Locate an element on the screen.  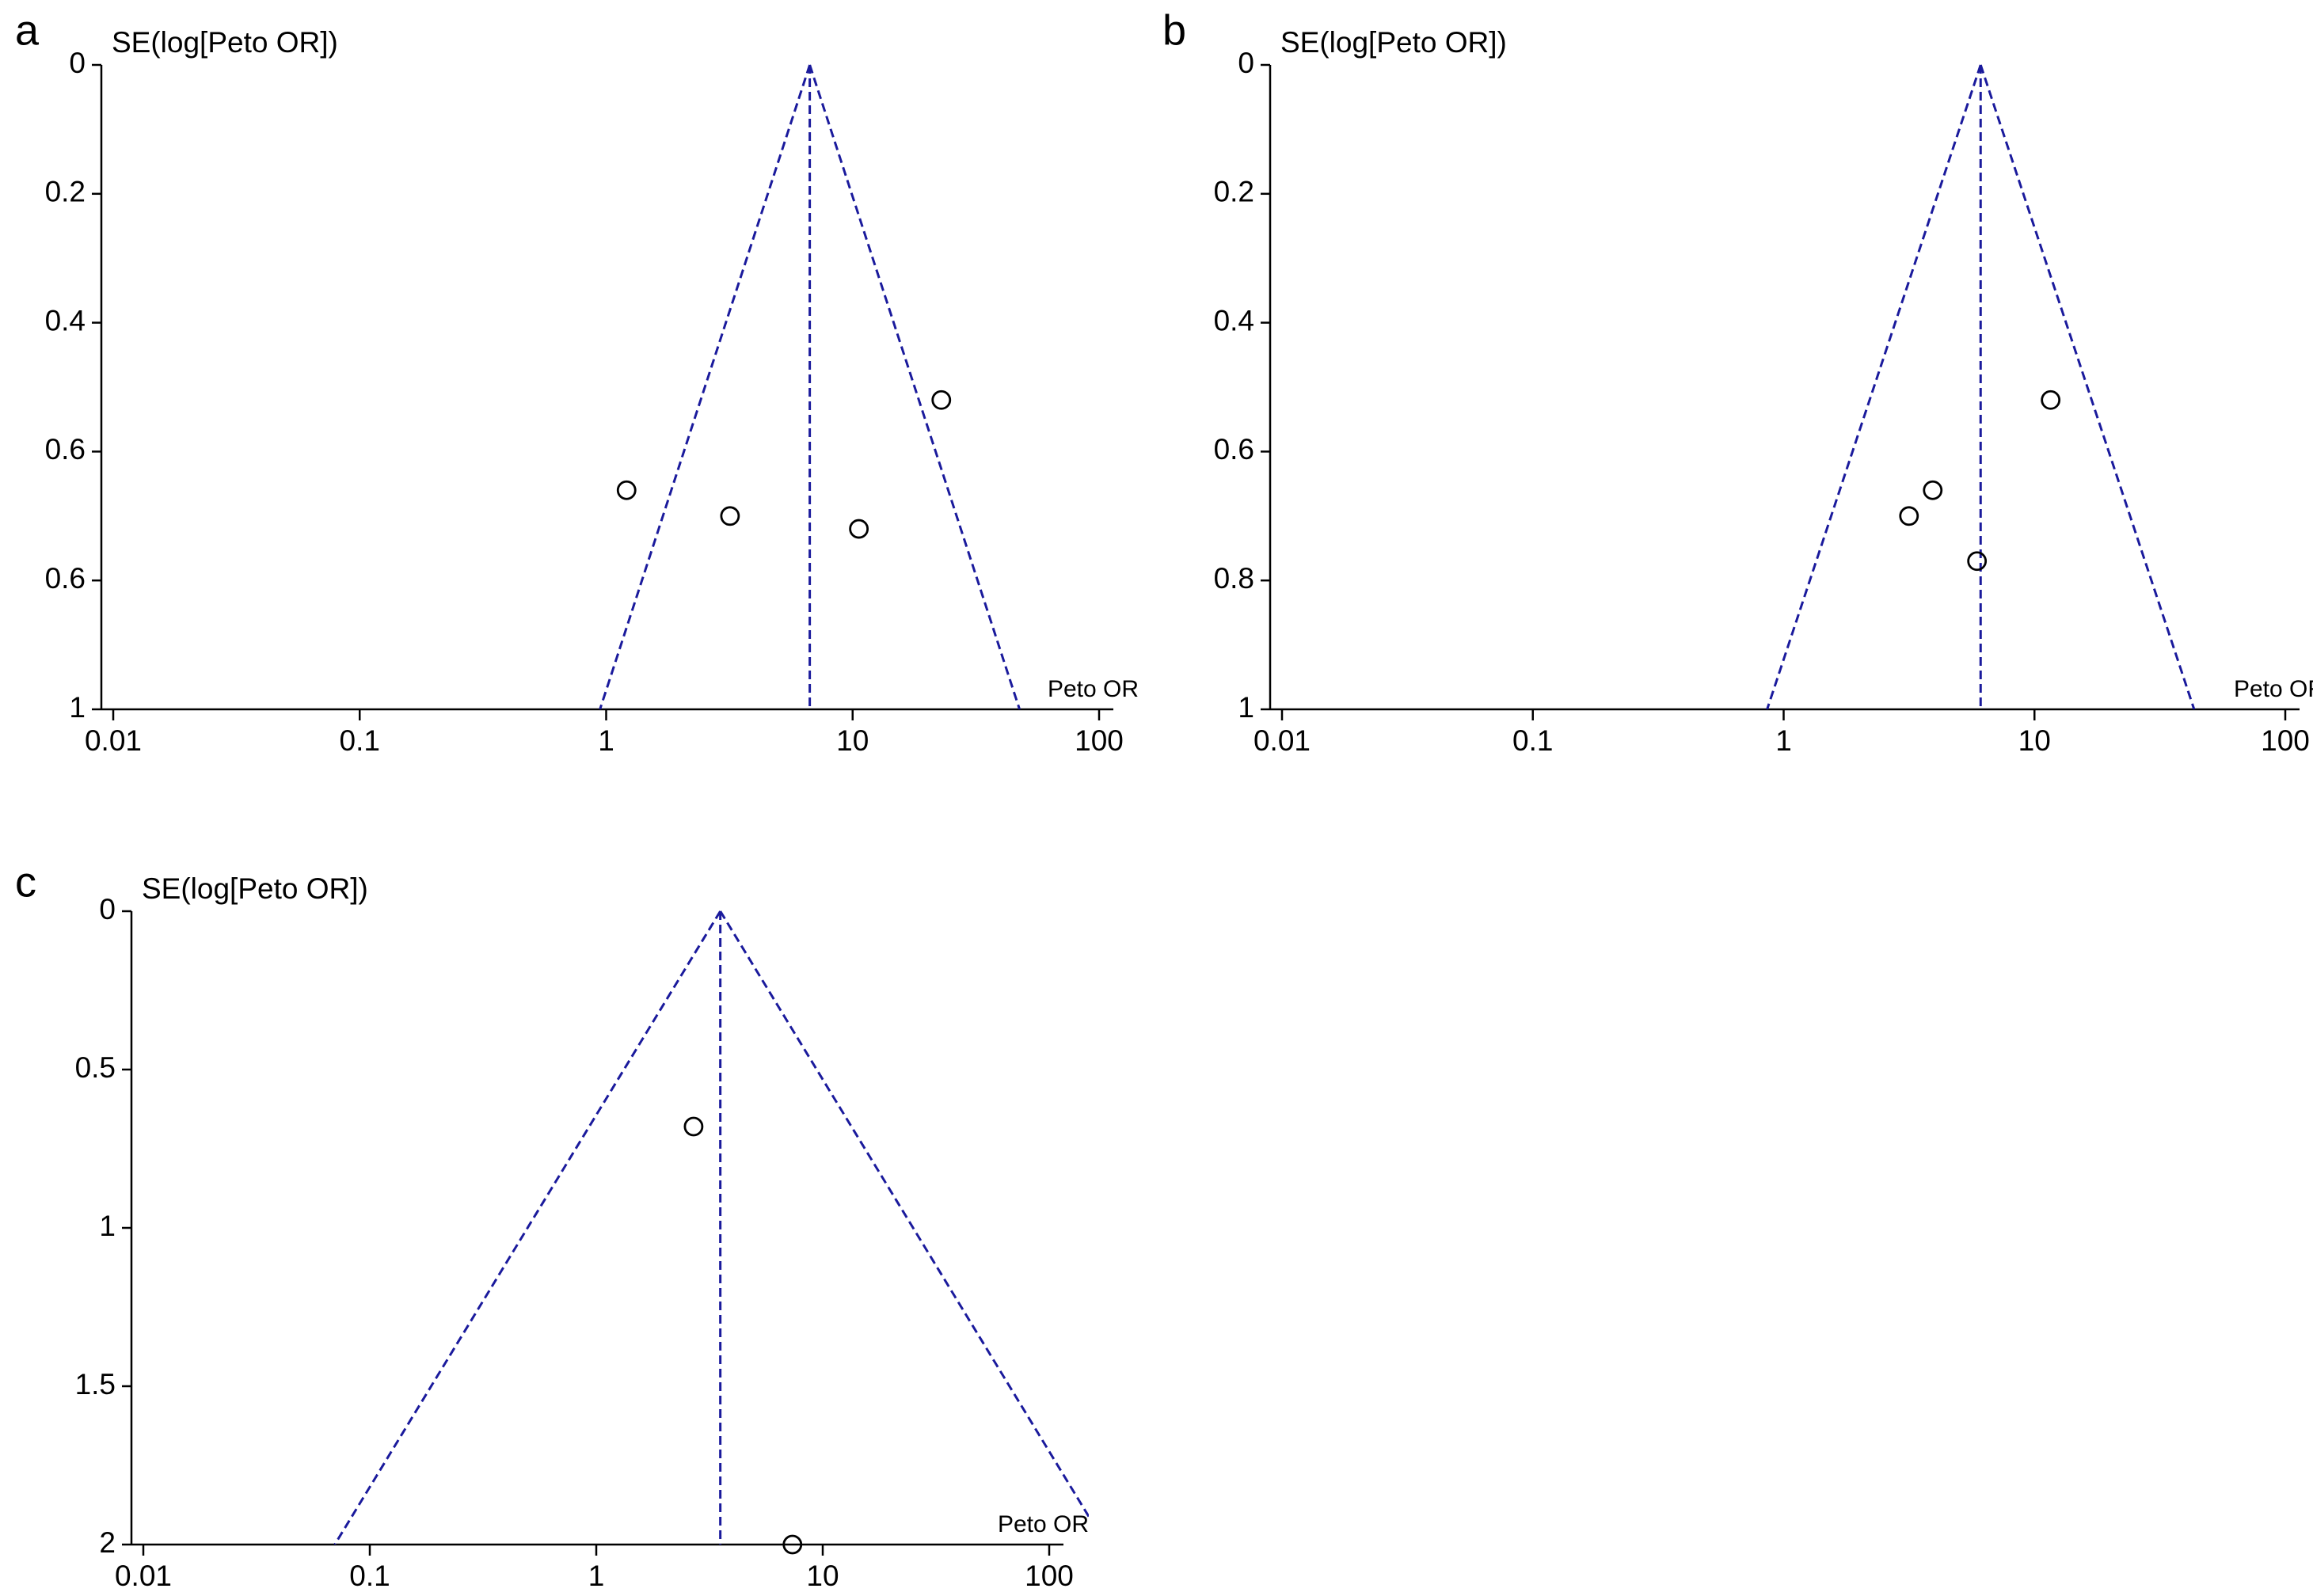
y-tick-label: 2 is located at coordinates (107, 1542).